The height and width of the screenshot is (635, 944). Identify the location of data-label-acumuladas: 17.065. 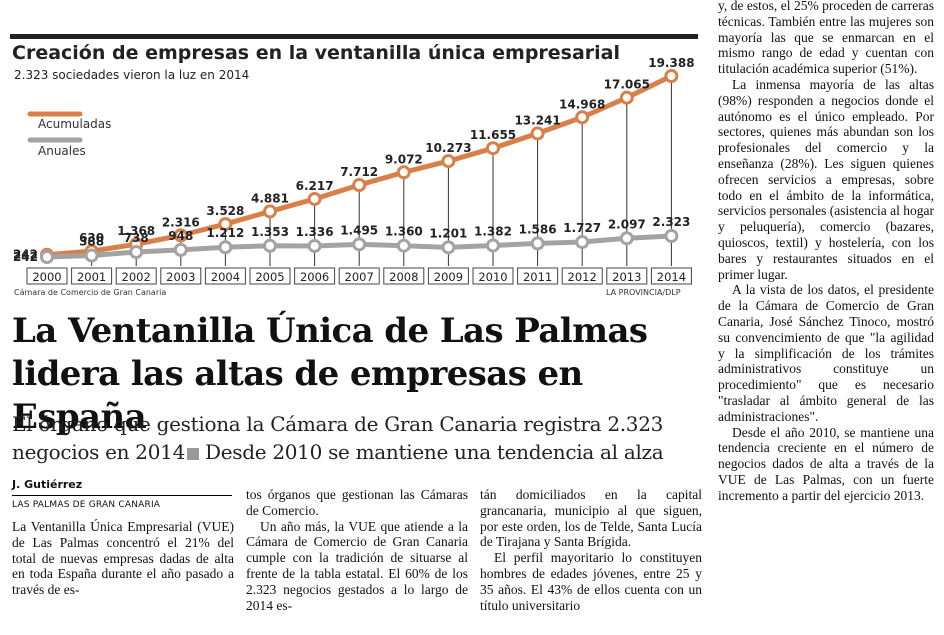
(627, 85).